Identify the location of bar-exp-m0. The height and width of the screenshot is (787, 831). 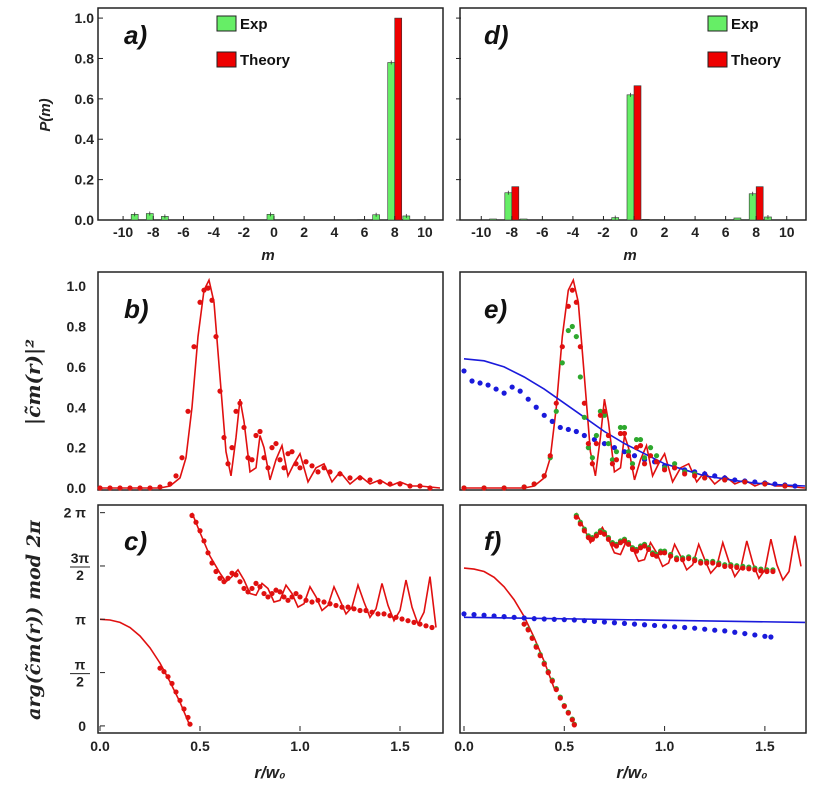
(630, 157).